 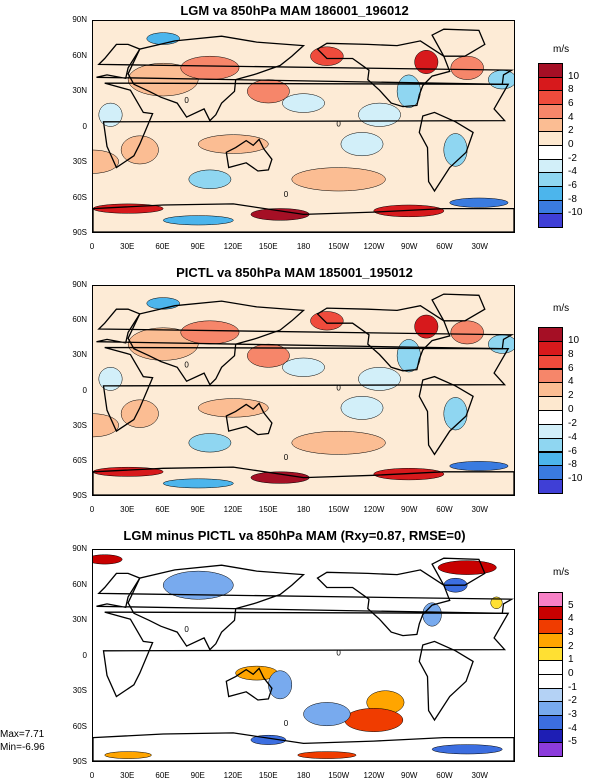 What do you see at coordinates (571, 632) in the screenshot?
I see `colorbar-label: 3` at bounding box center [571, 632].